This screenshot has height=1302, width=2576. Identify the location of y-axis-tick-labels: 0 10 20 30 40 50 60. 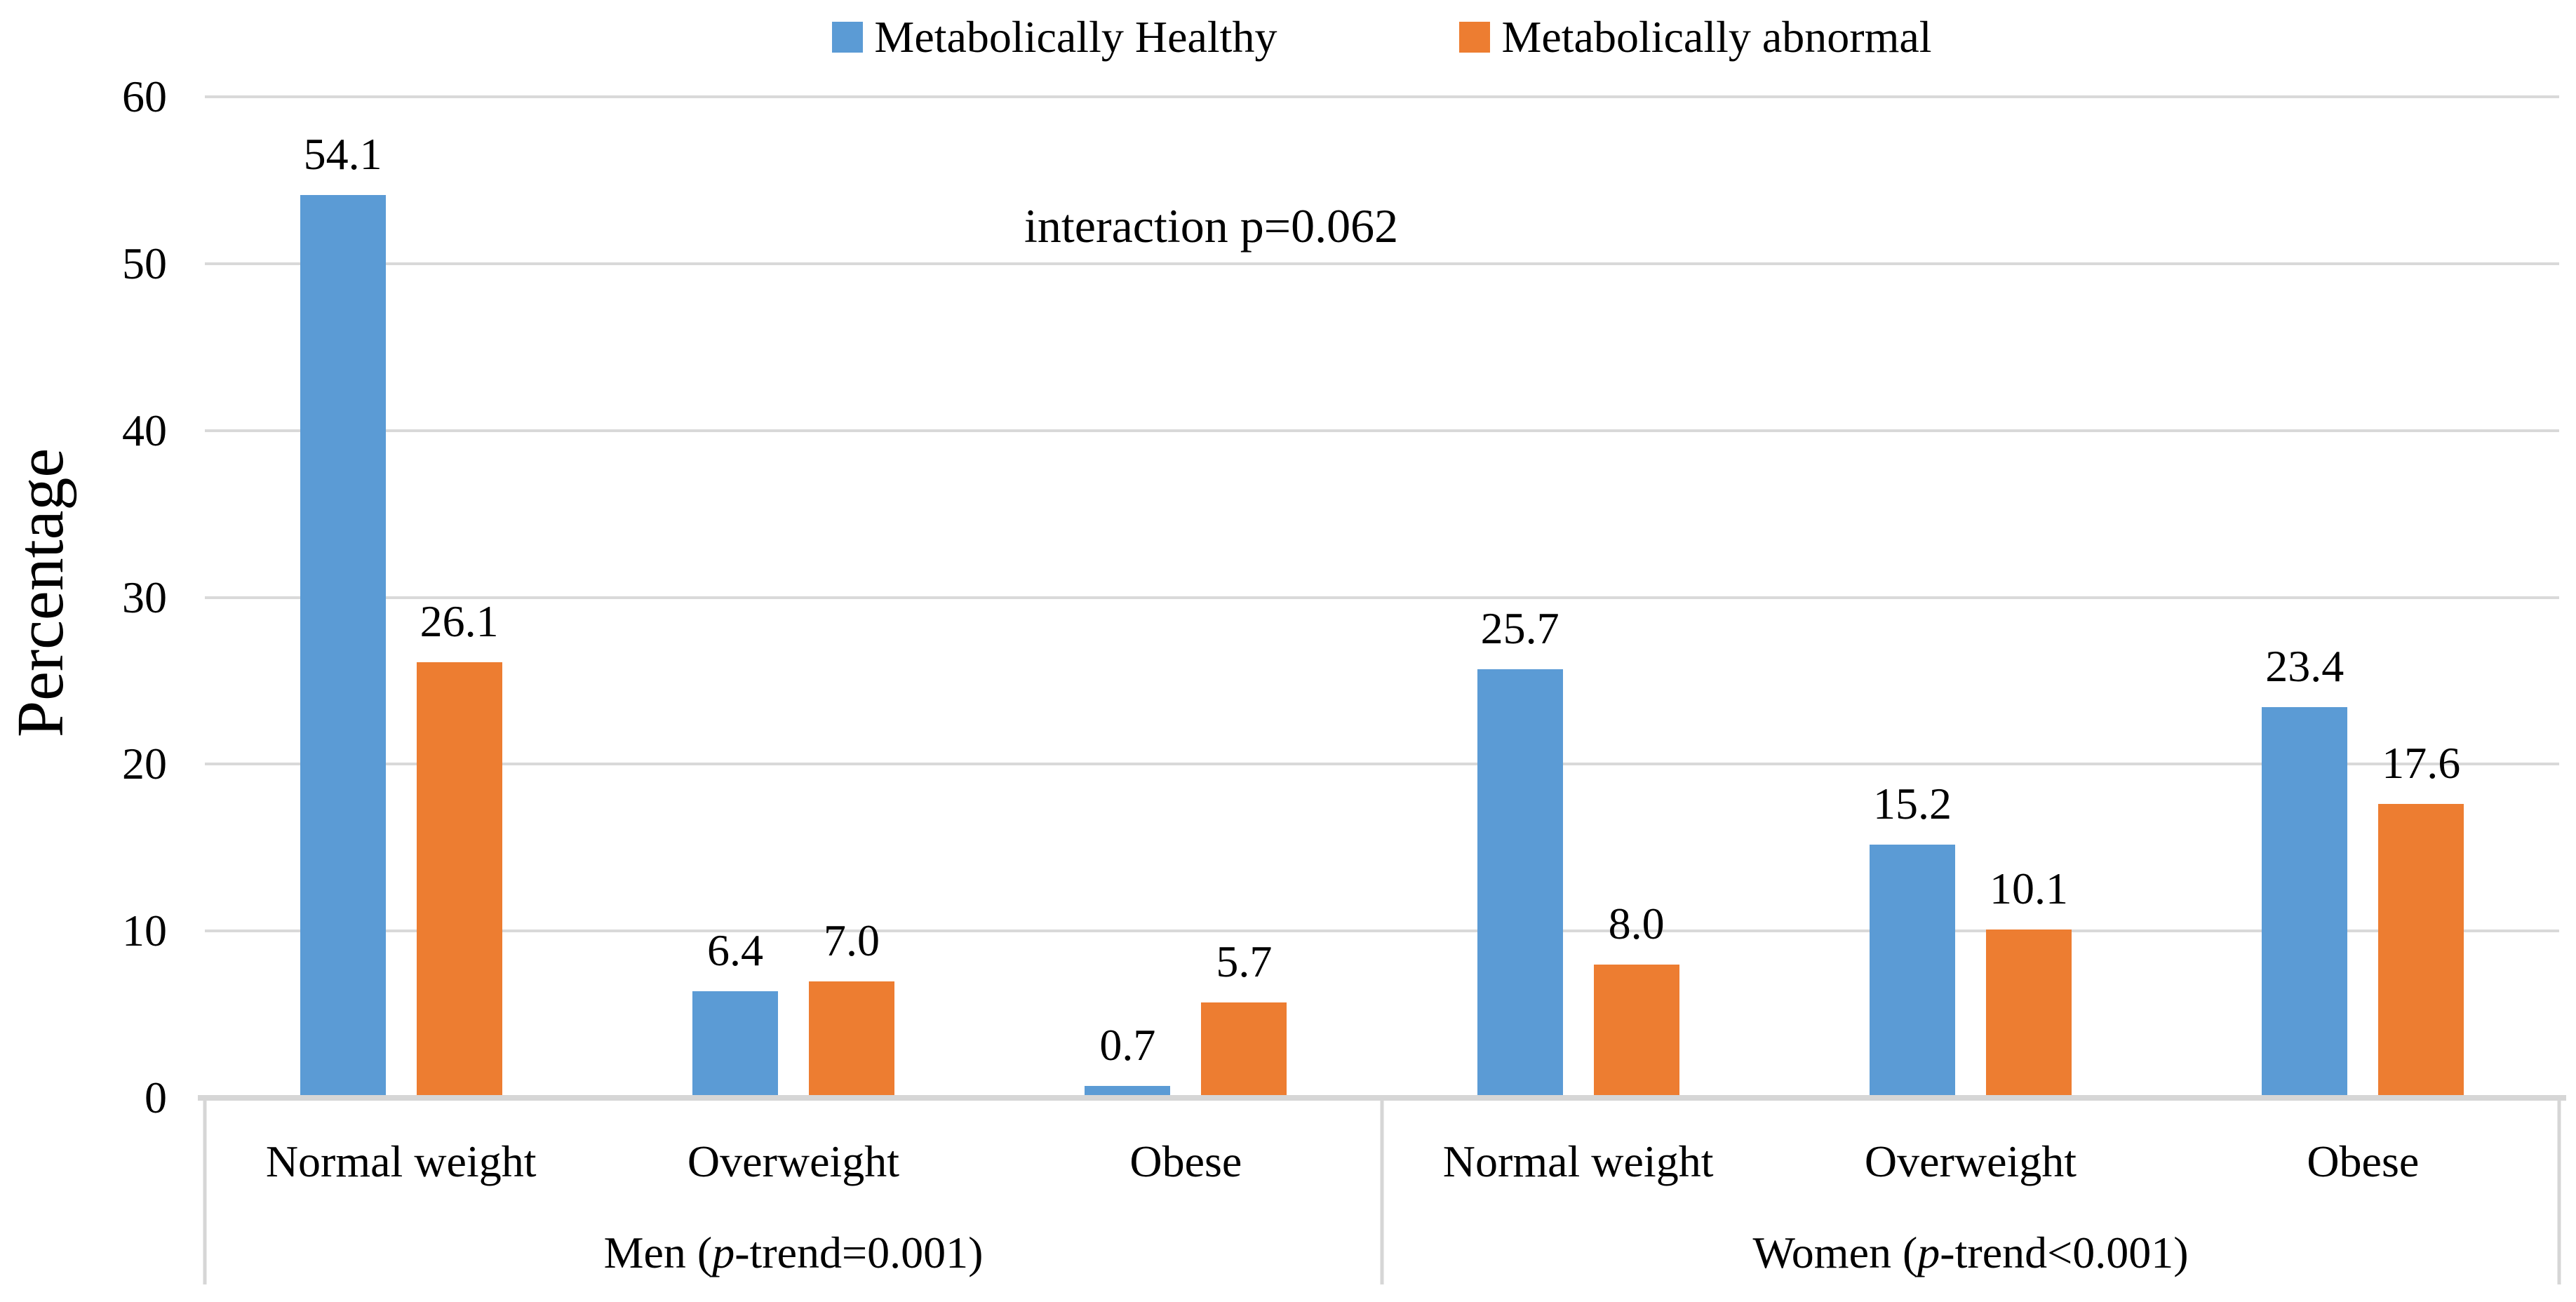
(83, 597).